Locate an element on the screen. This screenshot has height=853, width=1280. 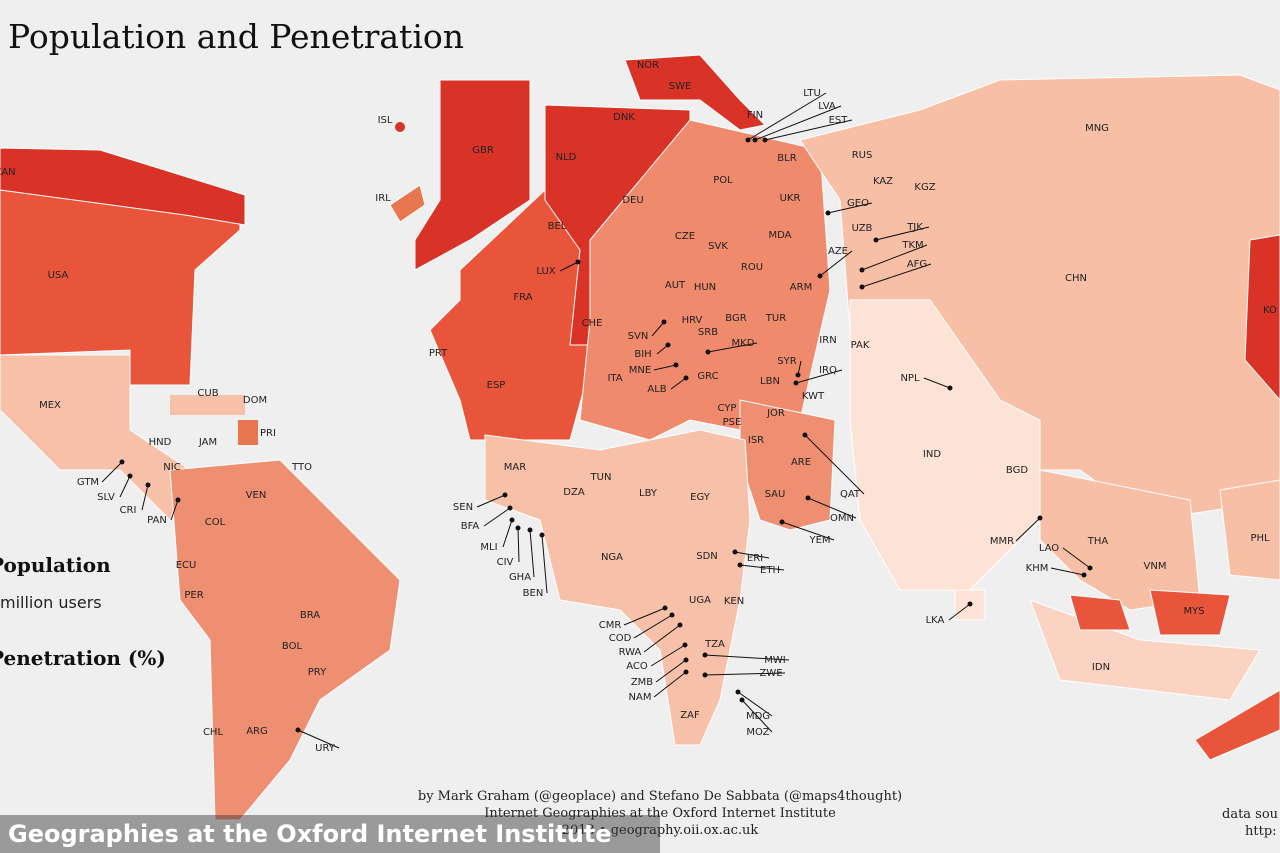
country-label: GRC is located at coordinates (707, 376).